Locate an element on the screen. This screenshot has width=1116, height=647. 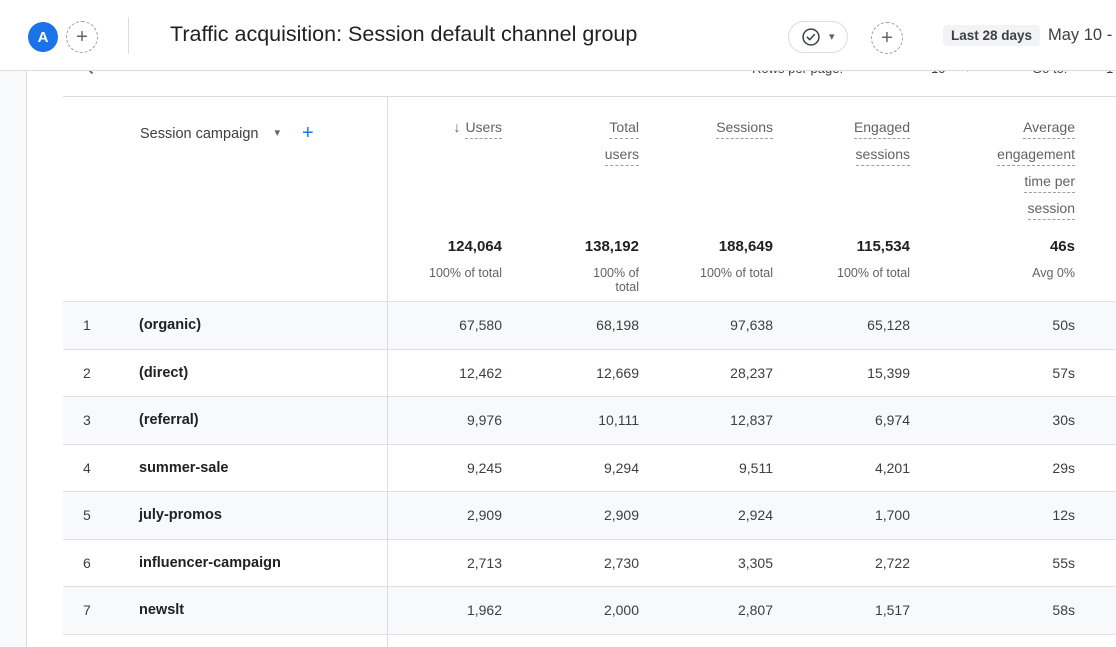
totals-total-users: 138,192 100% of total is located at coordinates (609, 266).